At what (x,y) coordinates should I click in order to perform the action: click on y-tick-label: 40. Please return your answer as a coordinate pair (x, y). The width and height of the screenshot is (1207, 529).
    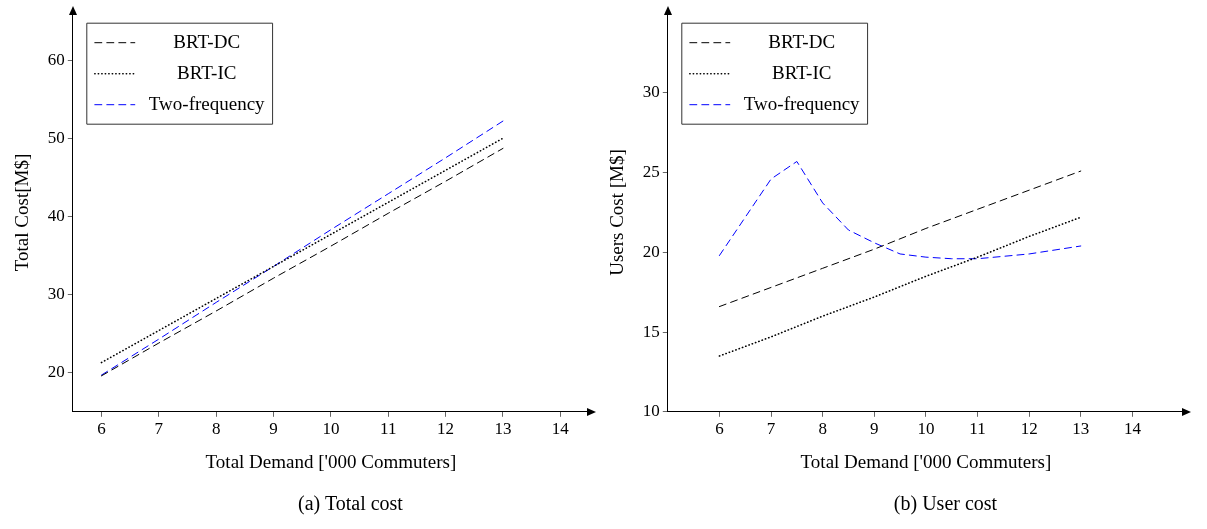
    Looking at the image, I should click on (56, 215).